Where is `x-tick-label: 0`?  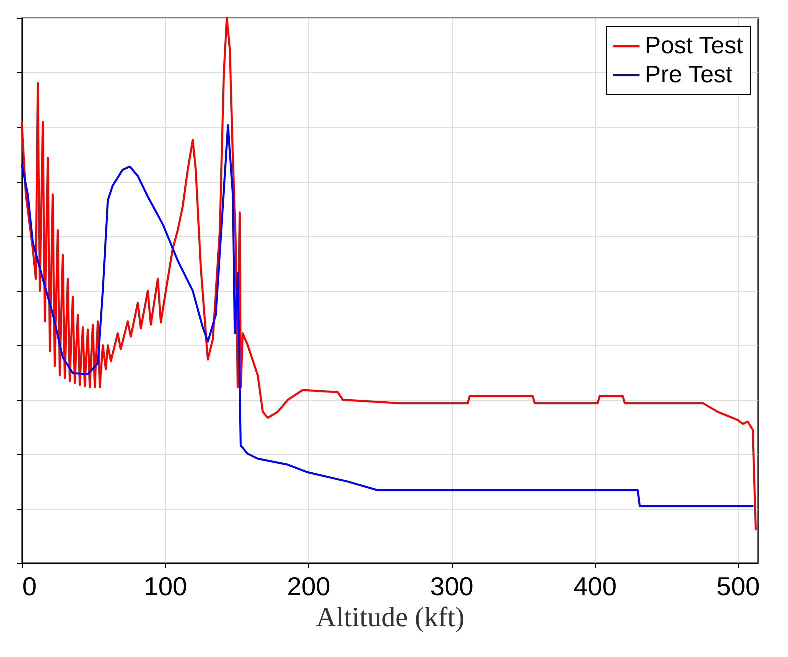
x-tick-label: 0 is located at coordinates (29, 587).